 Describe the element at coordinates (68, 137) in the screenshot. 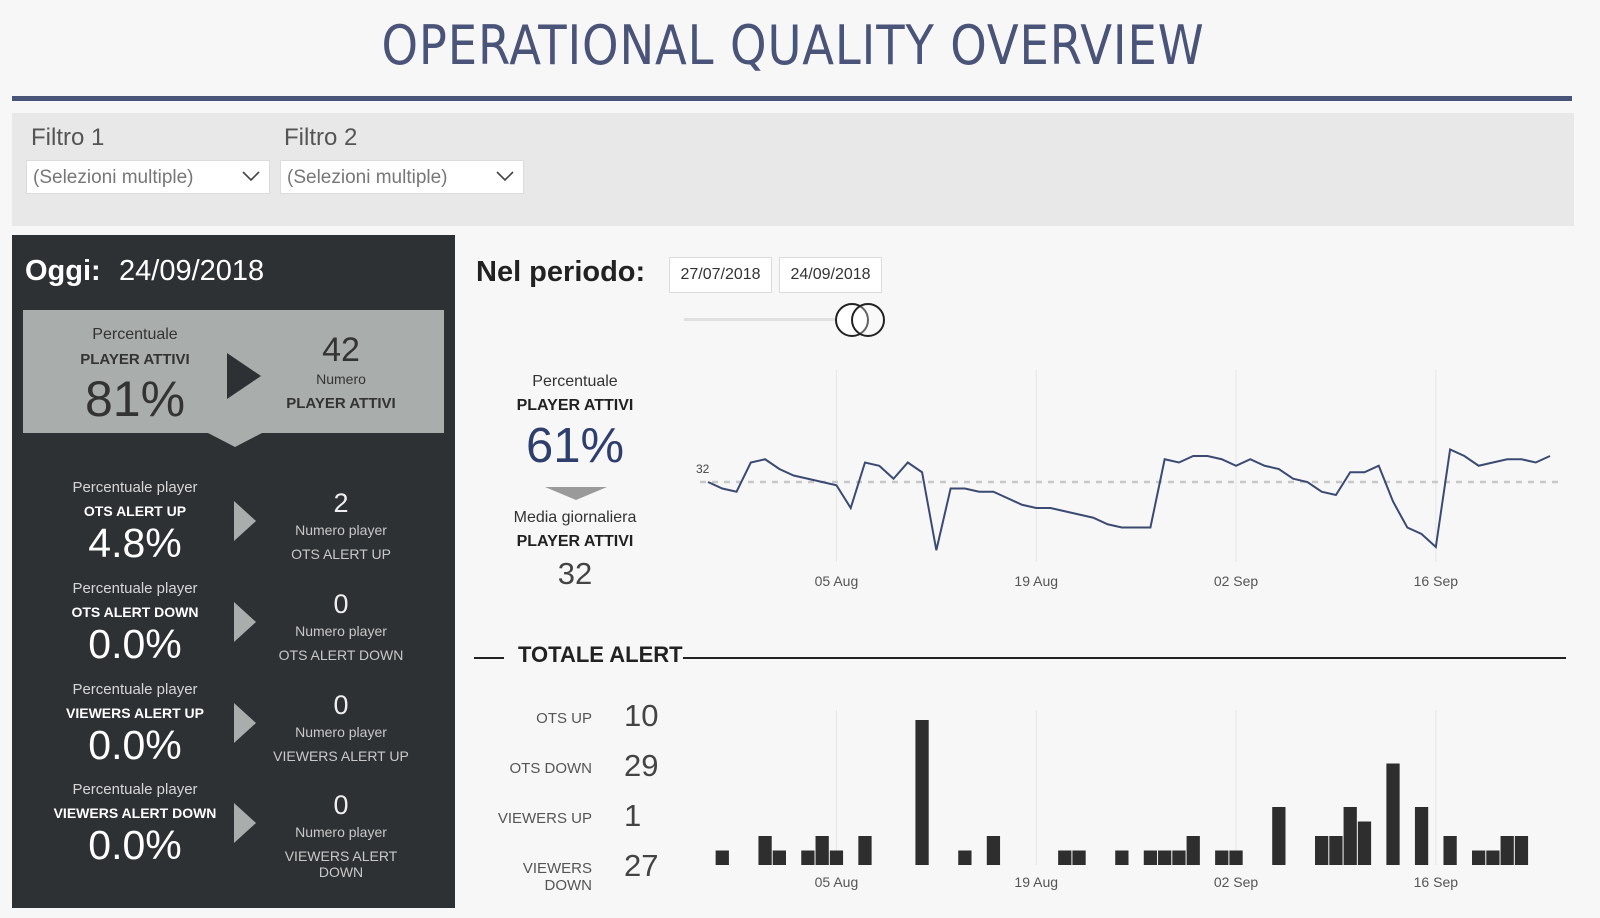

I see `filter-1-label: Filtro 1` at that location.